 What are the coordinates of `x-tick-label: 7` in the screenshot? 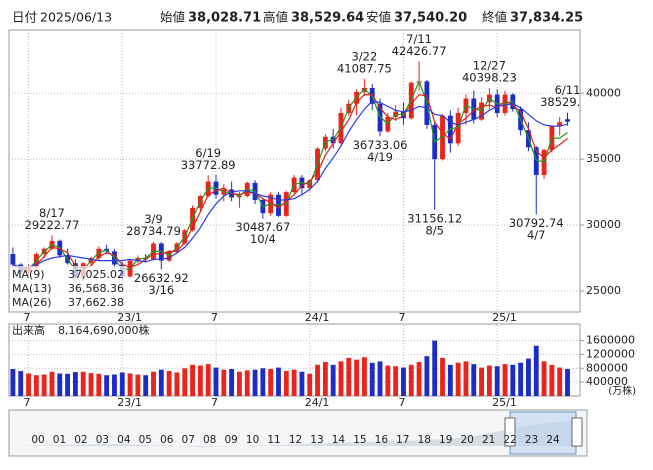 It's located at (401, 317).